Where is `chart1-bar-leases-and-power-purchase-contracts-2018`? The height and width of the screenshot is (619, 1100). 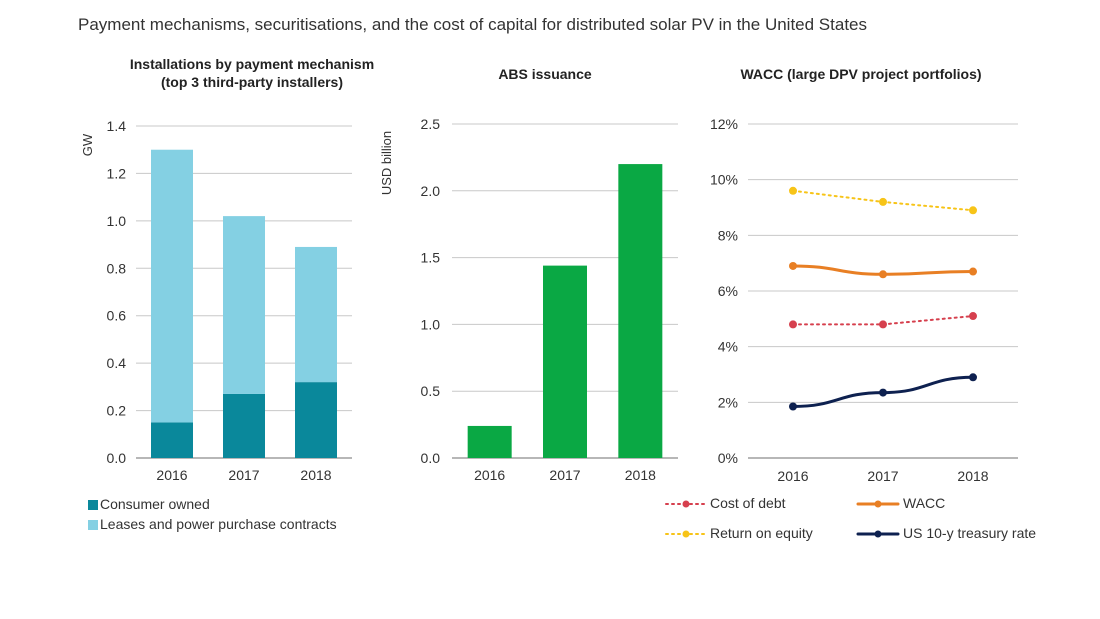 chart1-bar-leases-and-power-purchase-contracts-2018 is located at coordinates (316, 314).